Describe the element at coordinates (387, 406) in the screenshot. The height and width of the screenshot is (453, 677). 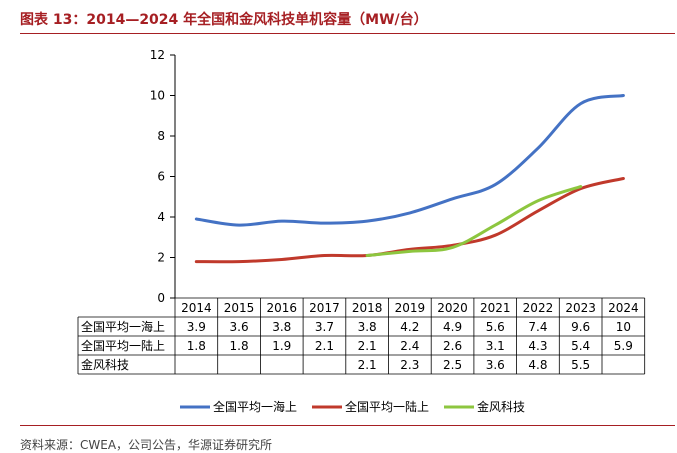
I see `legend-label: 全国平均一陆上` at that location.